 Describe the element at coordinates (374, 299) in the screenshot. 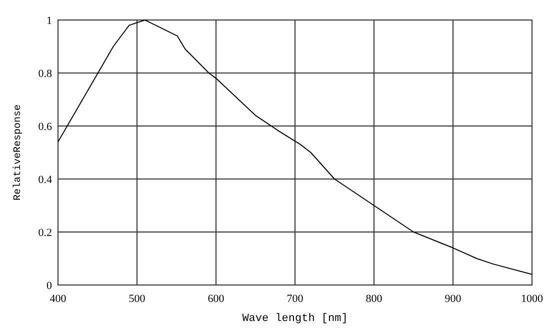

I see `x-tick-label: 800` at that location.